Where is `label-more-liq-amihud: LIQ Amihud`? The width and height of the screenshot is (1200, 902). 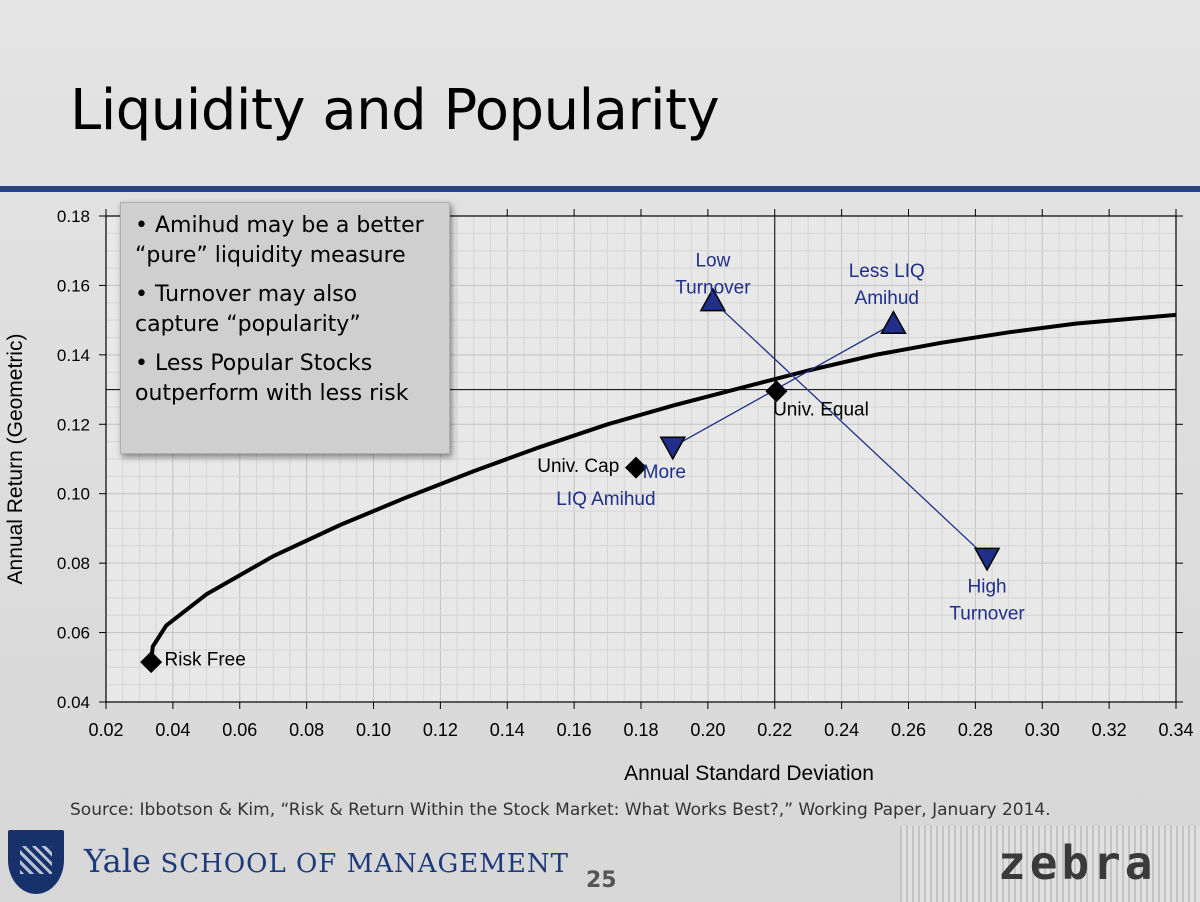 label-more-liq-amihud: LIQ Amihud is located at coordinates (605, 499).